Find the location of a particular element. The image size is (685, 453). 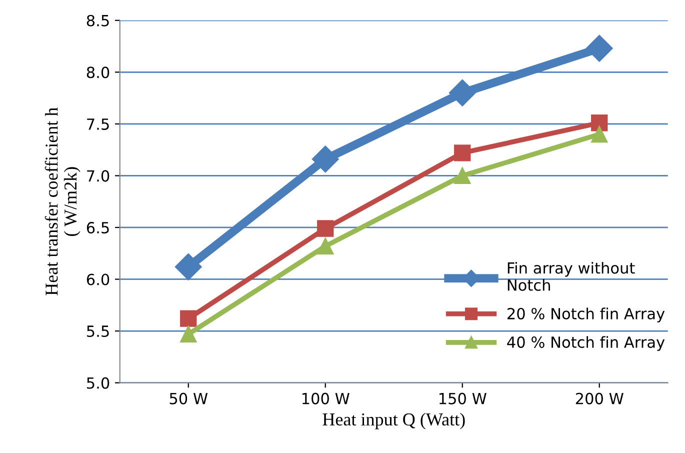

legend-label: 40 % Notch fin Array is located at coordinates (586, 343).